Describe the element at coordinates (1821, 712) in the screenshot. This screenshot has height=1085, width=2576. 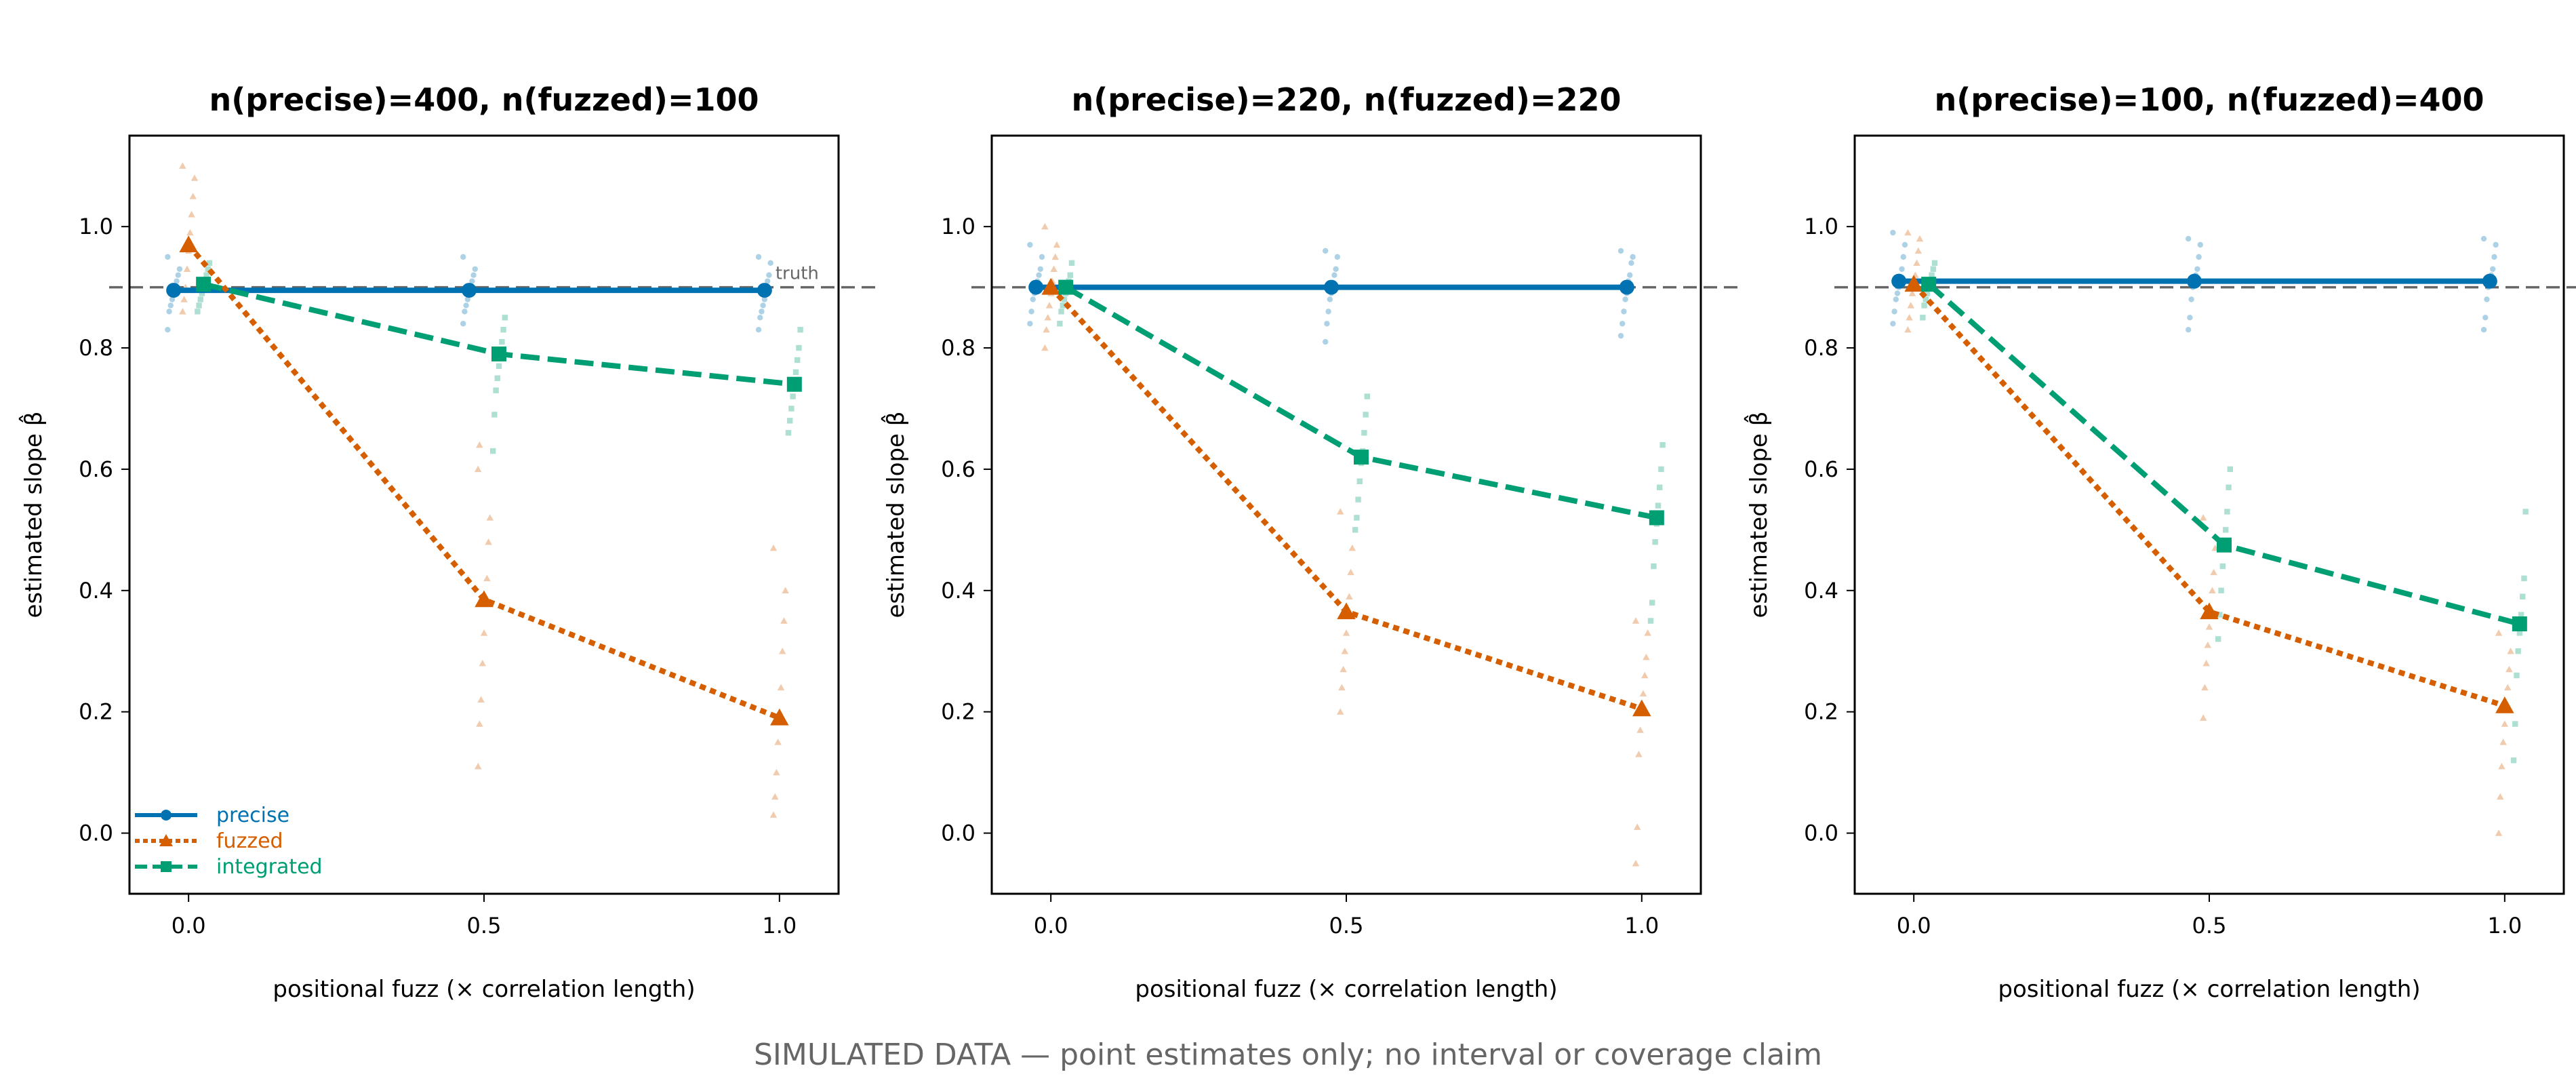
I see `y-tick-label: 0.2` at that location.